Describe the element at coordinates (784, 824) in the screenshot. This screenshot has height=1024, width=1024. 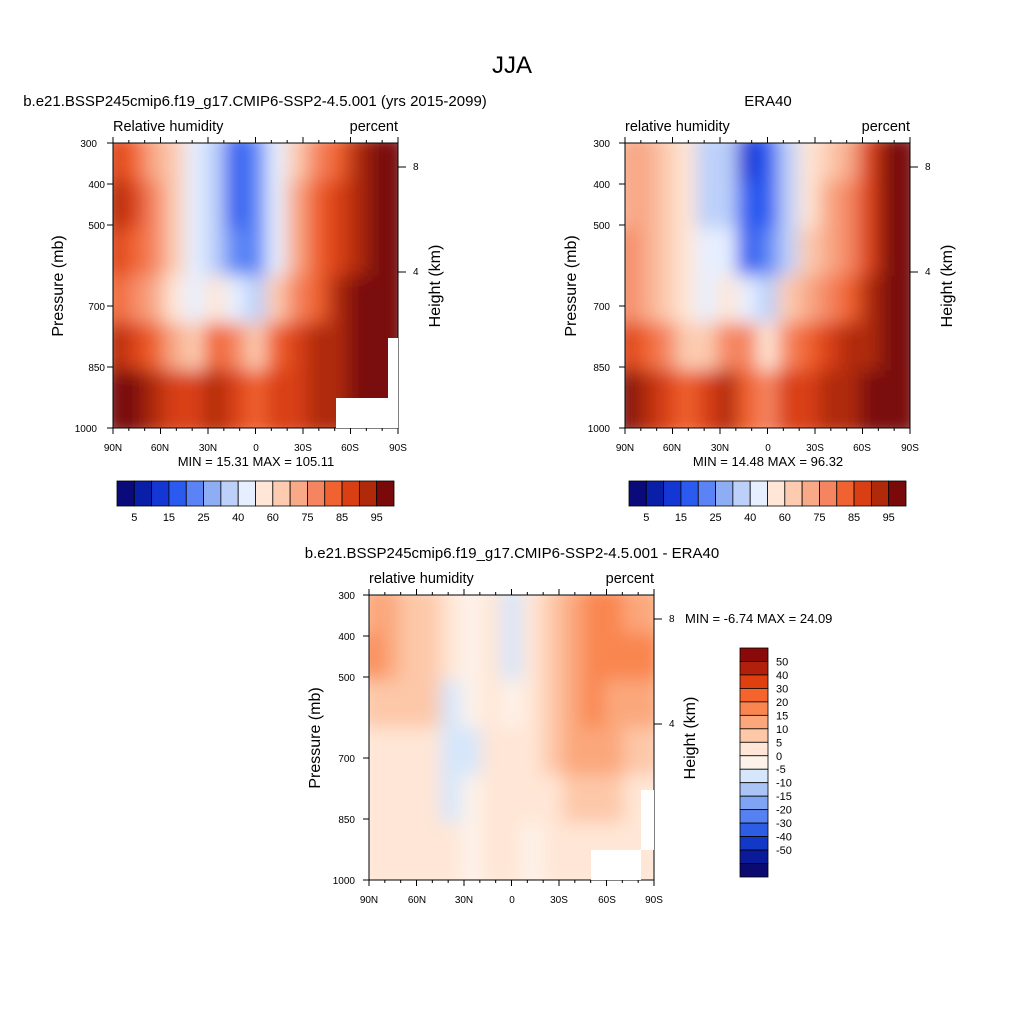
I see `colorbar-label: -30` at that location.